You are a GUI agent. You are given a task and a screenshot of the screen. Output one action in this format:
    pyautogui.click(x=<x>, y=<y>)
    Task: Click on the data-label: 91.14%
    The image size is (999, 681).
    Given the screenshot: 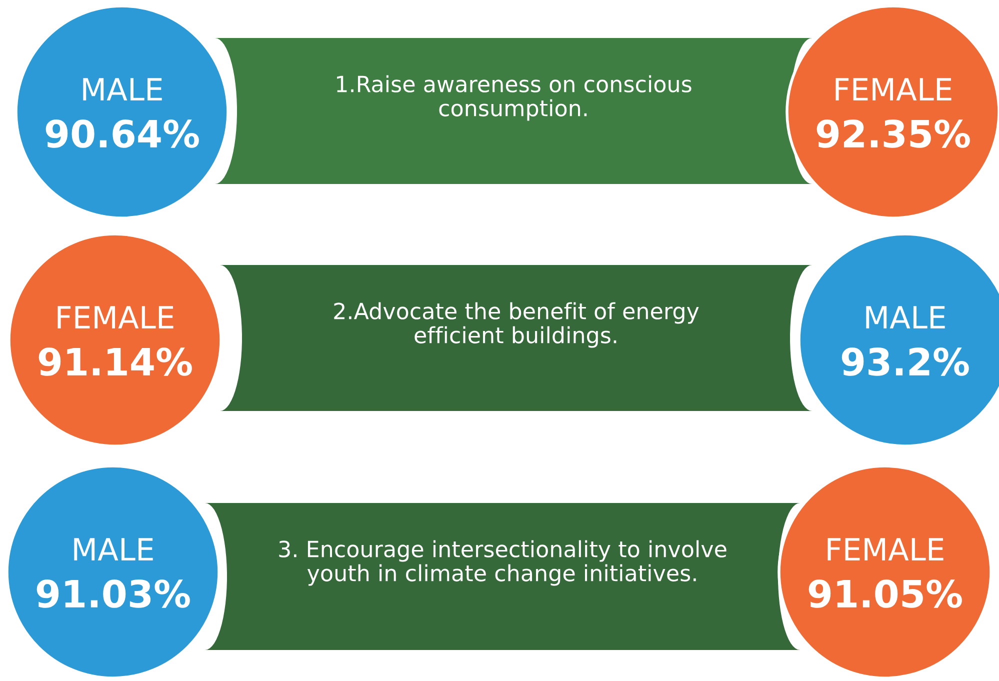 What is the action you would take?
    pyautogui.click(x=115, y=362)
    